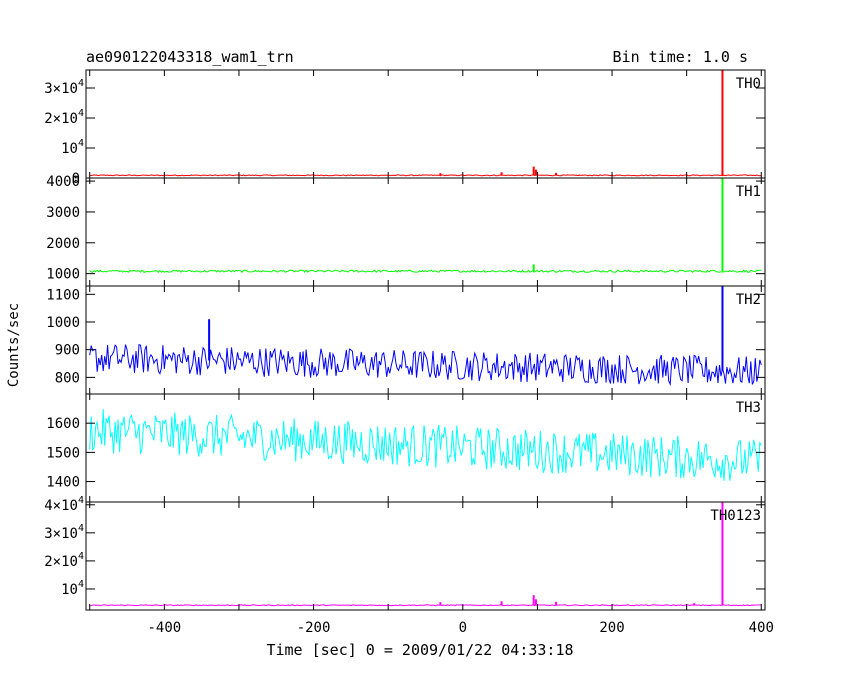 The width and height of the screenshot is (850, 680). Describe the element at coordinates (748, 192) in the screenshot. I see `panel-label-th1: TH1` at that location.